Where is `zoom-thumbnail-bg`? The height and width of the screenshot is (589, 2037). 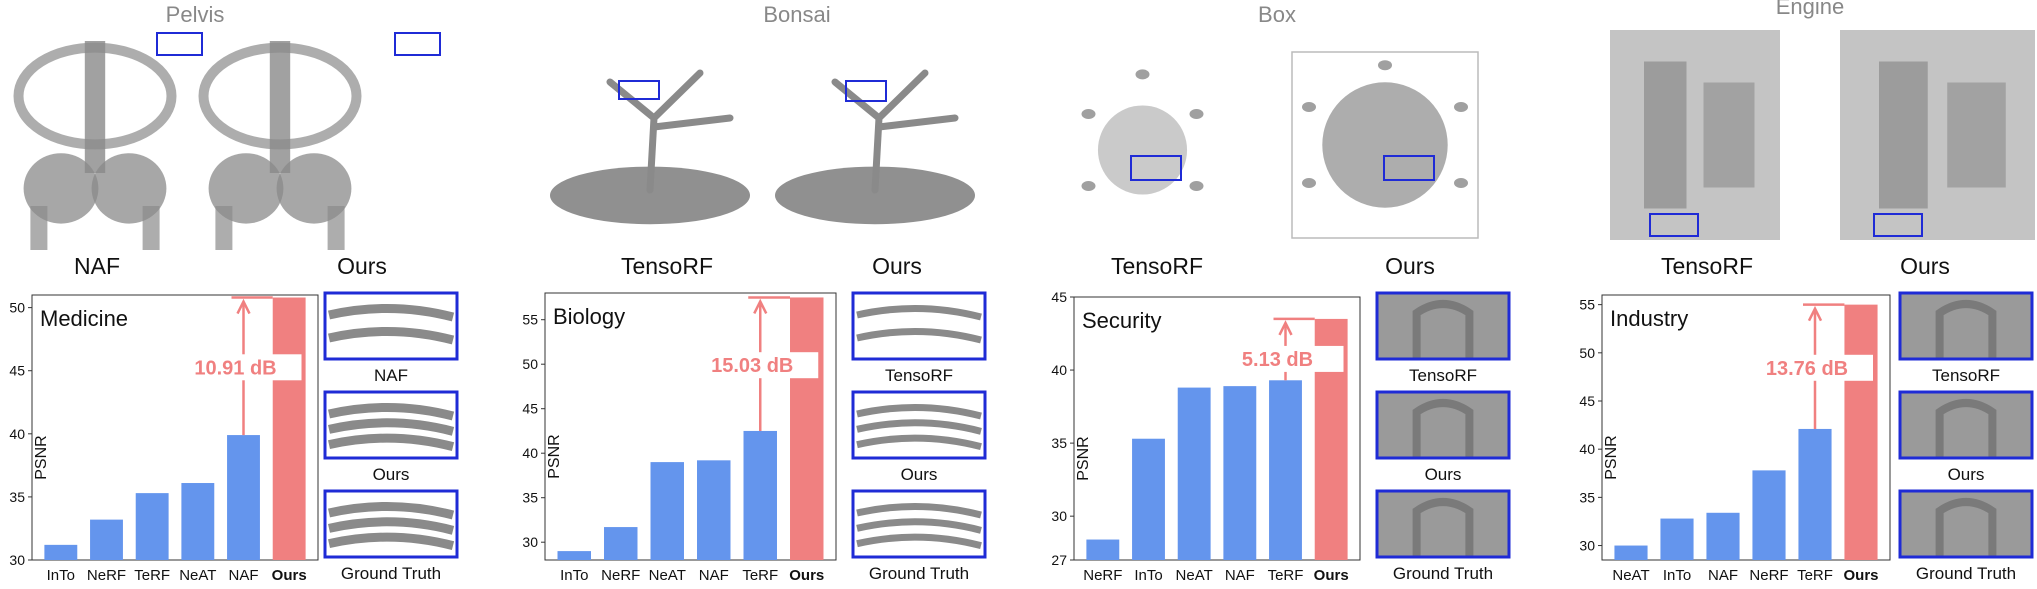
zoom-thumbnail-bg is located at coordinates (391, 326).